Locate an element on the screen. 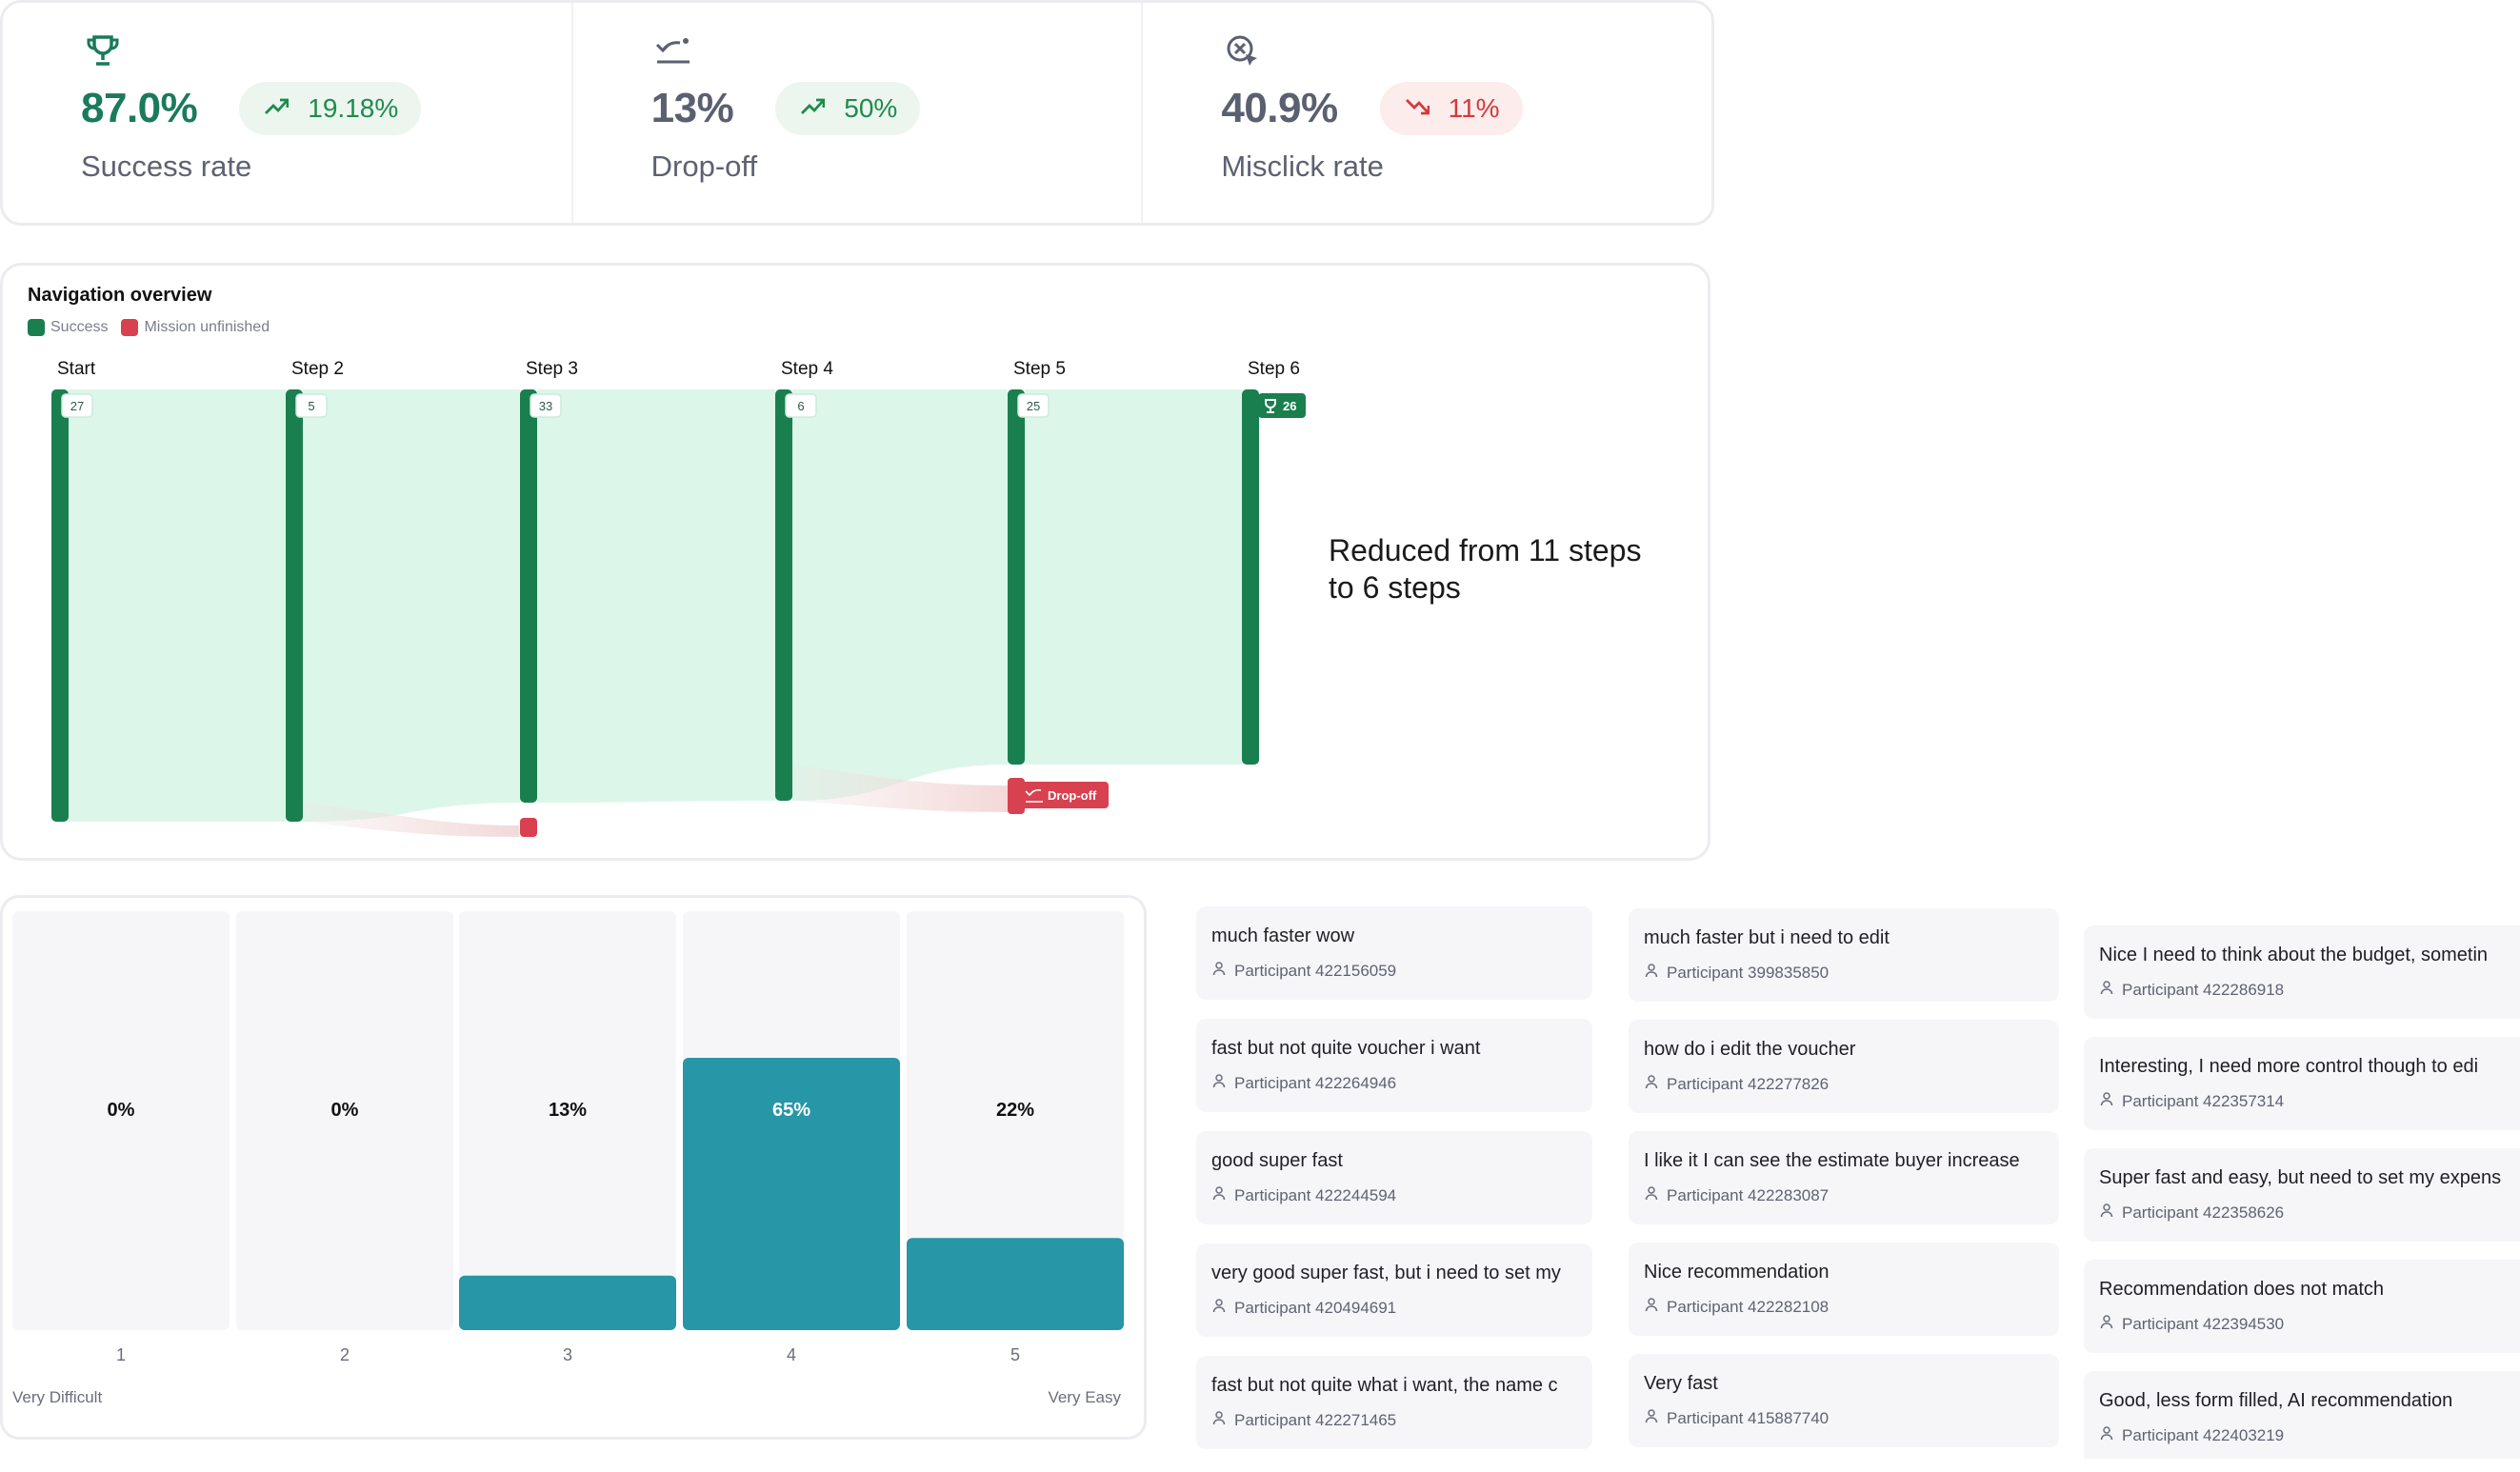 This screenshot has width=2520, height=1472. step-count: 5 is located at coordinates (311, 406).